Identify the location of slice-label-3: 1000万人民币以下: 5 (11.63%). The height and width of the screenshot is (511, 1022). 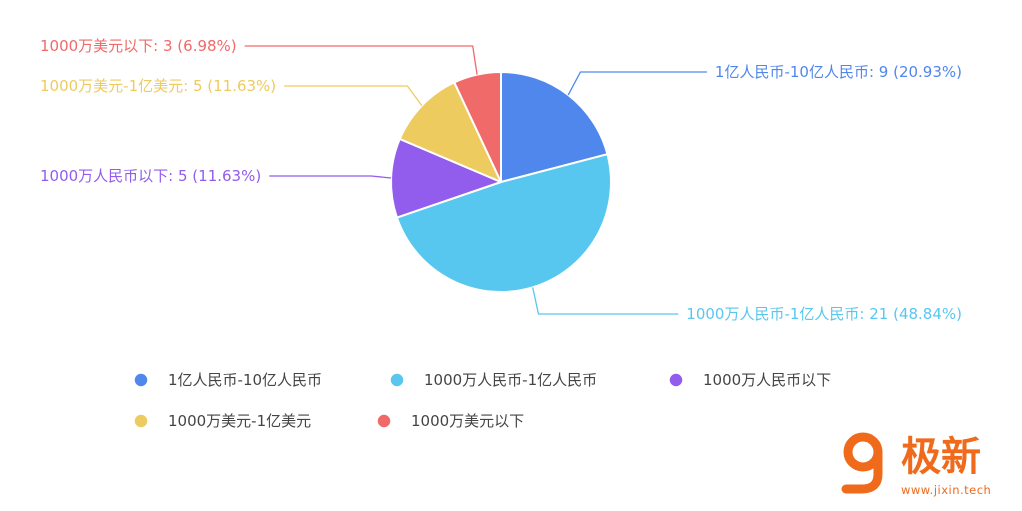
(150, 176).